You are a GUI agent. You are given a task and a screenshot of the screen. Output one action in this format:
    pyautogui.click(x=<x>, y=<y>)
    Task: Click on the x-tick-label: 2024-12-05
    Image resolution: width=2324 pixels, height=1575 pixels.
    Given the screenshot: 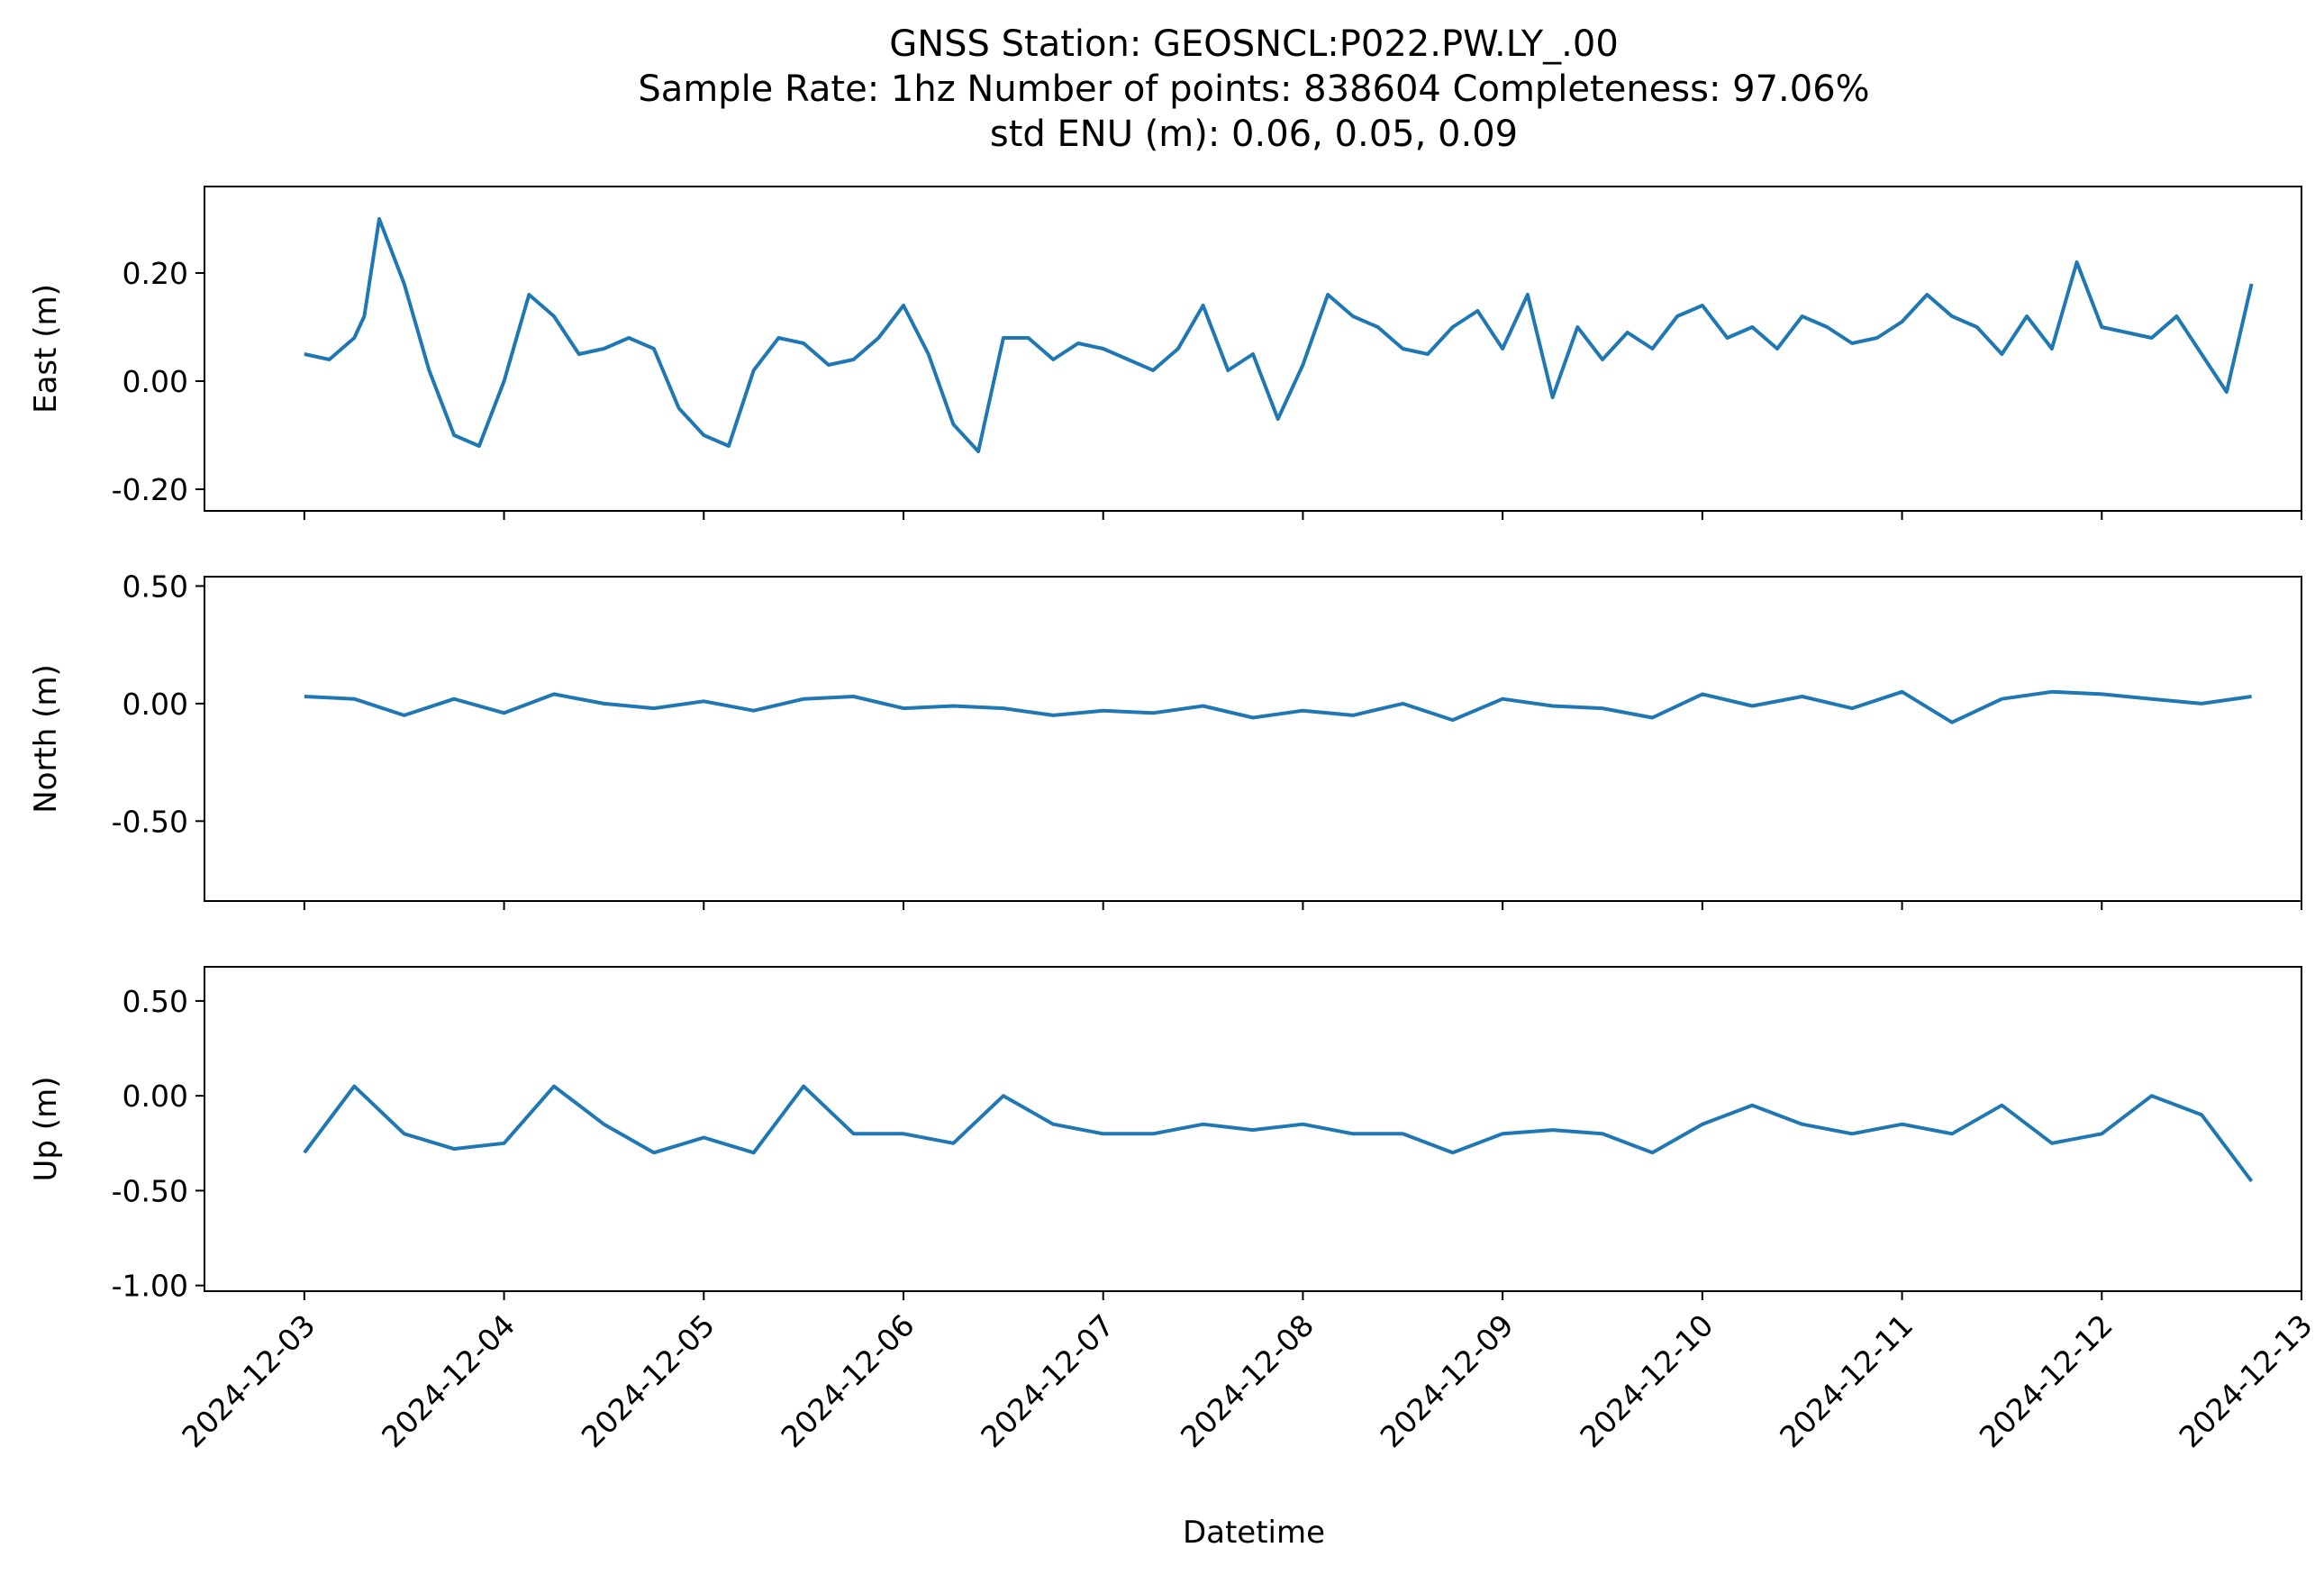 What is the action you would take?
    pyautogui.click(x=649, y=1380)
    